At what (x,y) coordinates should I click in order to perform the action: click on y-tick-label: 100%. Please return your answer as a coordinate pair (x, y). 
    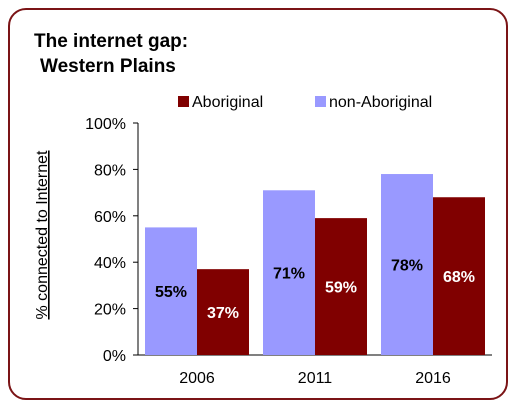
    Looking at the image, I should click on (105, 124).